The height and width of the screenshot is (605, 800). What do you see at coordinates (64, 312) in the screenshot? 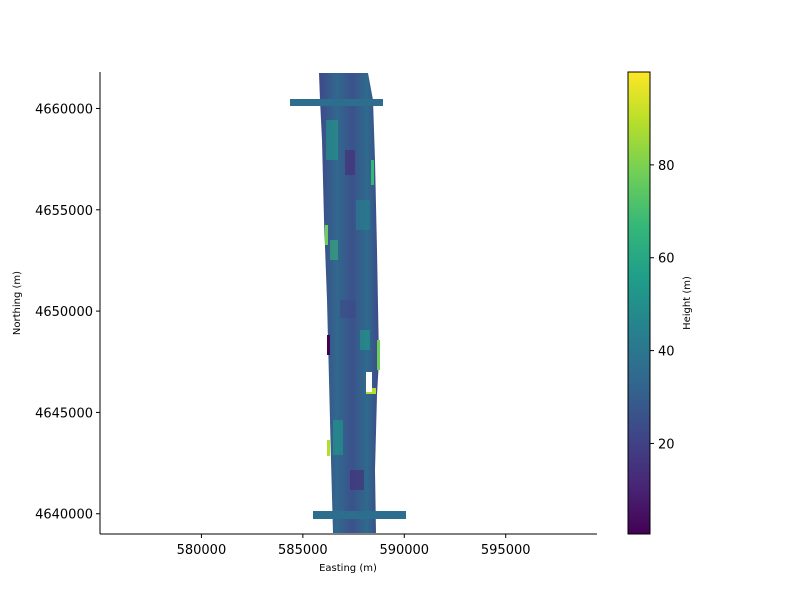
I see `y-tick-label: 4650000` at bounding box center [64, 312].